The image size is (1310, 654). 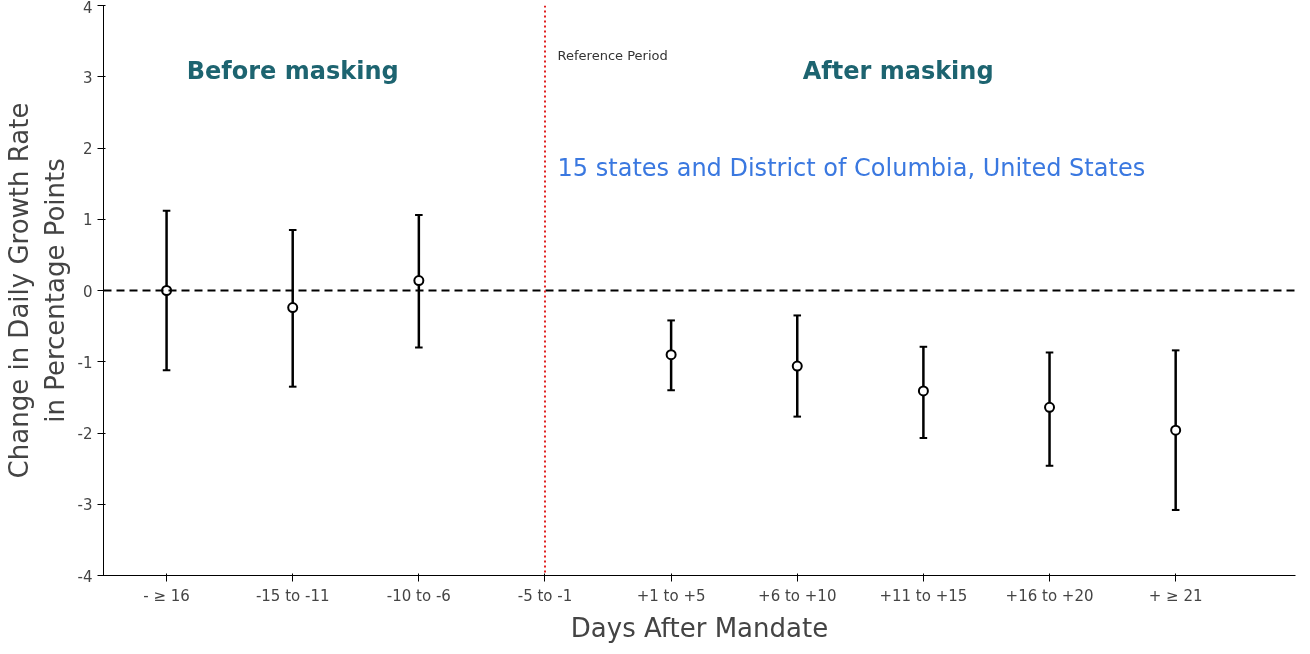 I want to click on annotation: After masking, so click(x=898, y=71).